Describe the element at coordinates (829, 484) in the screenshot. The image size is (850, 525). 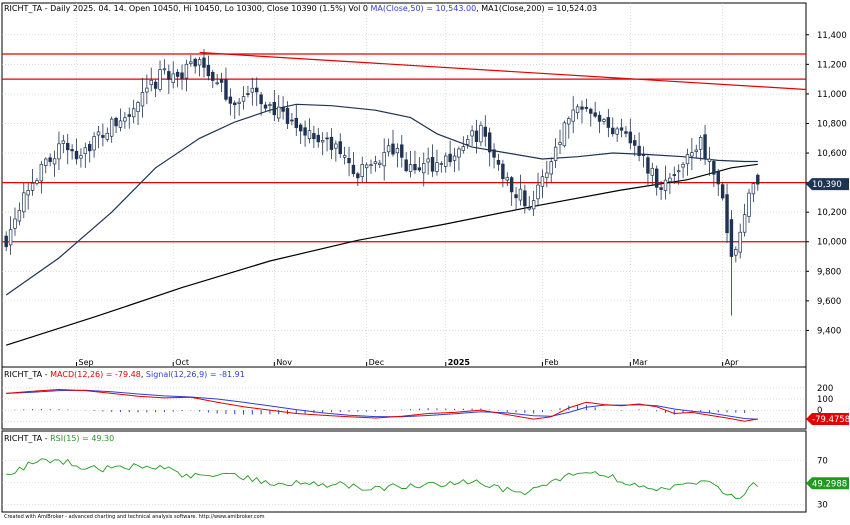
I see `rsi-last-tag-label: 49.2988` at that location.